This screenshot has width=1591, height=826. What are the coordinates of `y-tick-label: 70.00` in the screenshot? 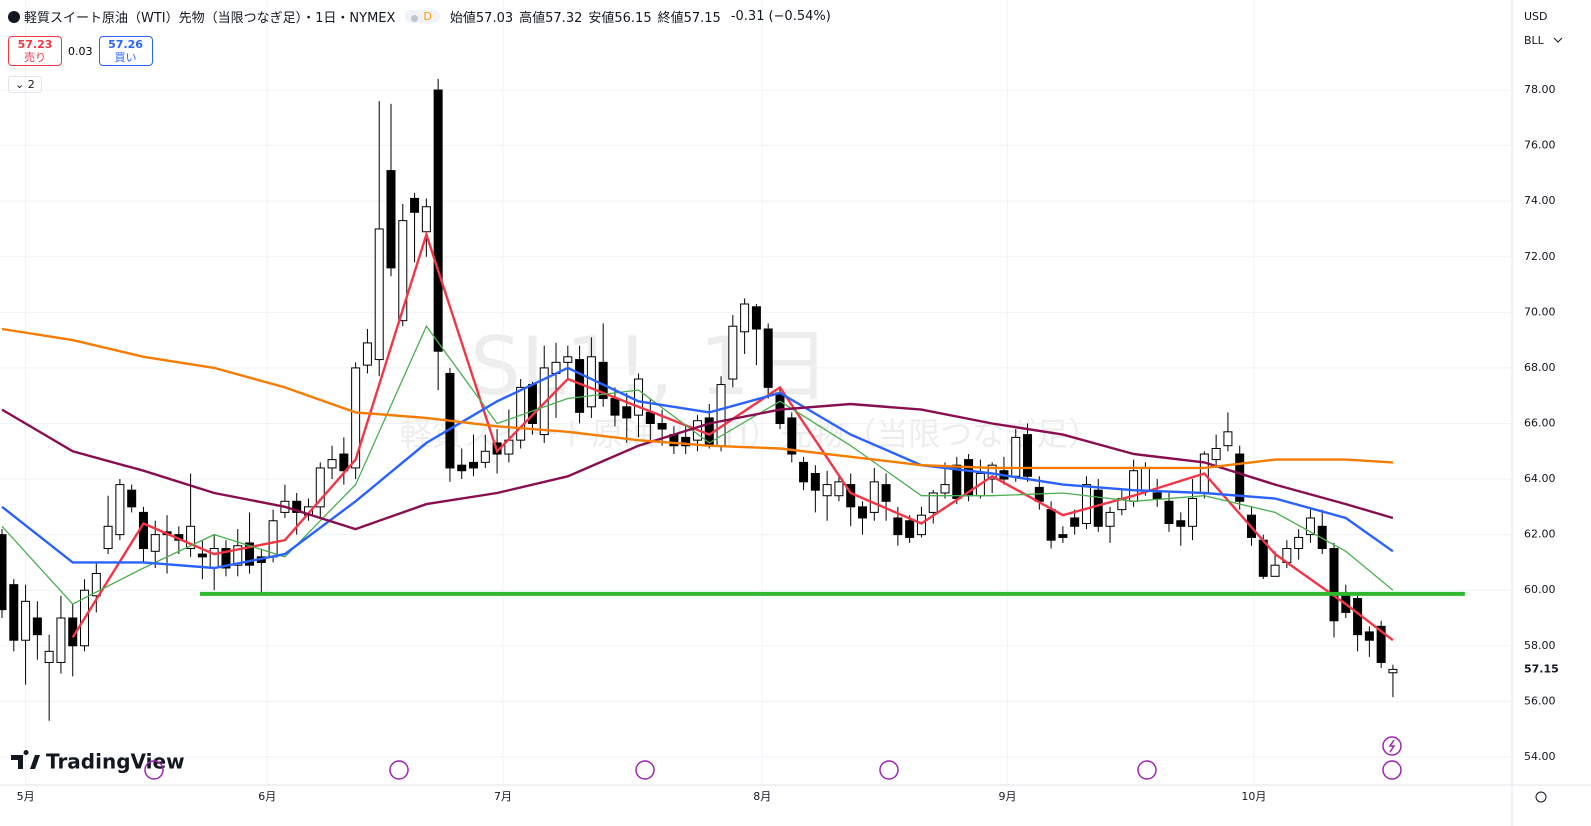 It's located at (1540, 311).